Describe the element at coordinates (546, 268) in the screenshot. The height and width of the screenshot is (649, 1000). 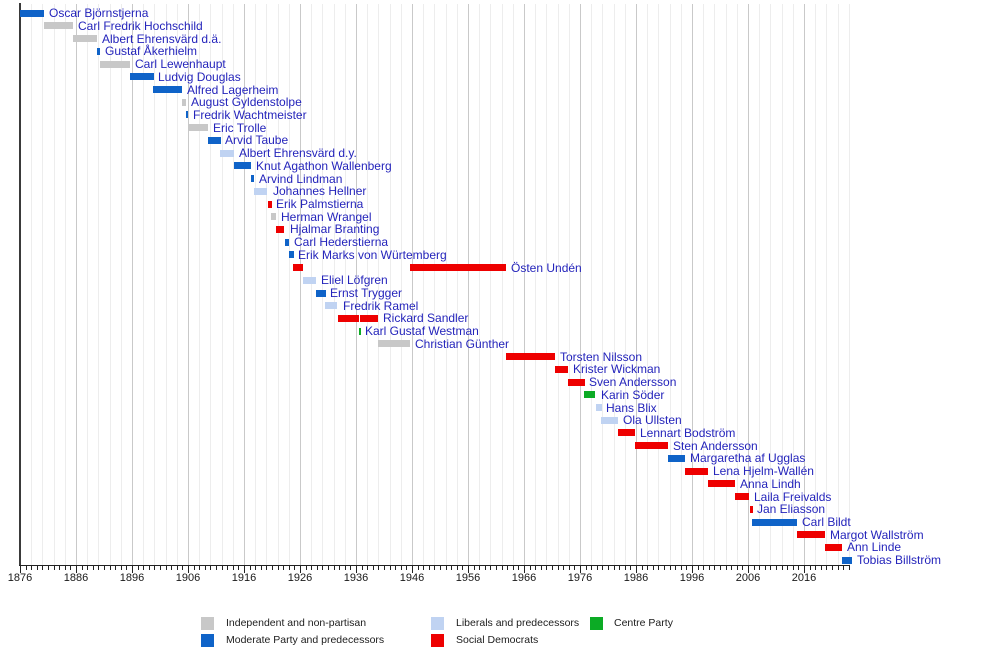
I see `minister-label: Östen Undén` at that location.